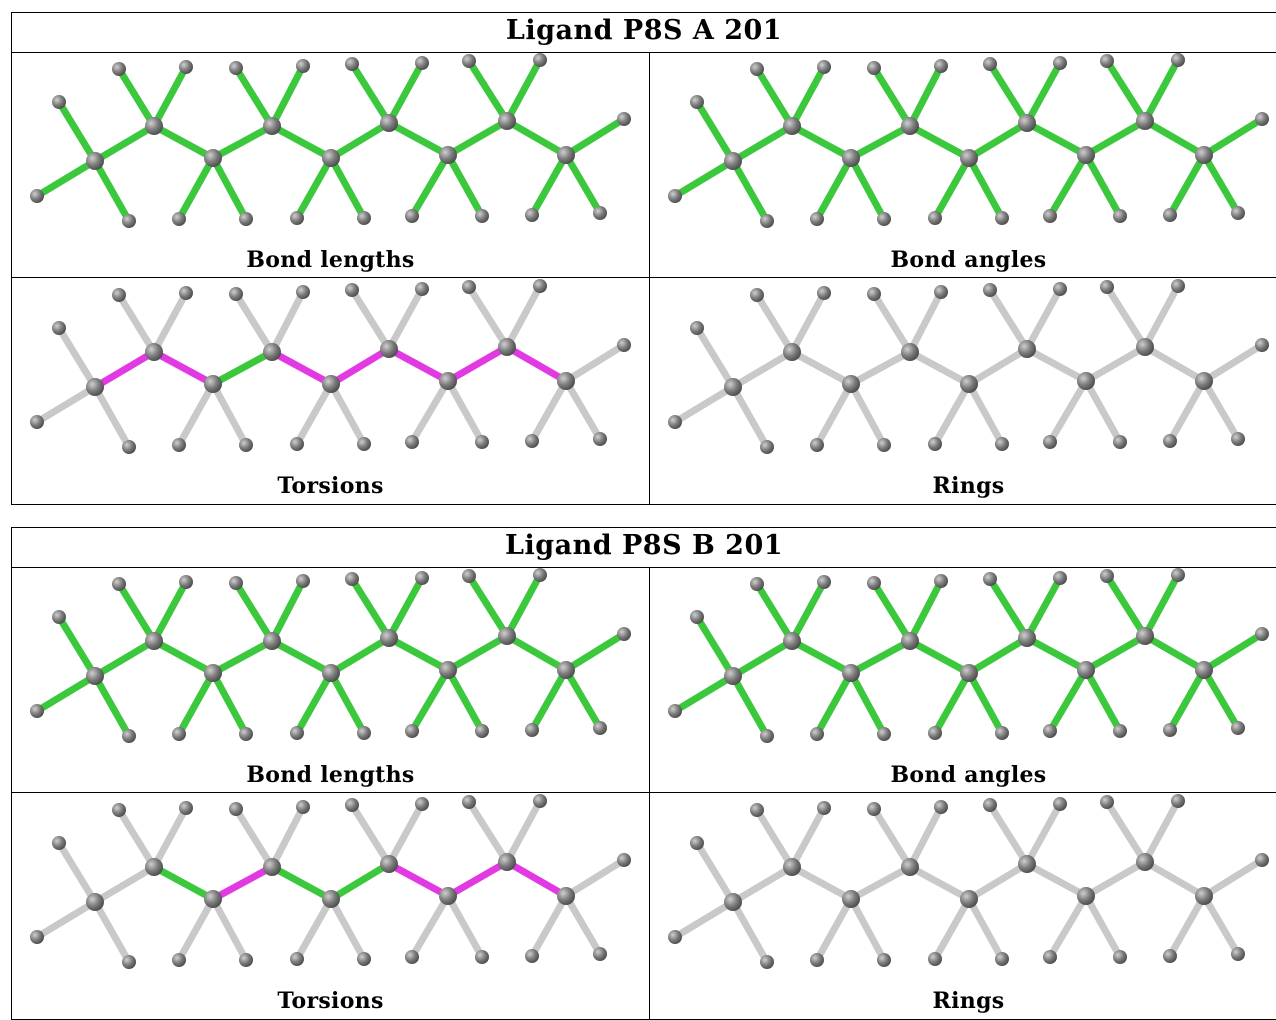 The width and height of the screenshot is (1276, 1020). Describe the element at coordinates (330, 775) in the screenshot. I see `panel-caption: Bond lengths` at that location.